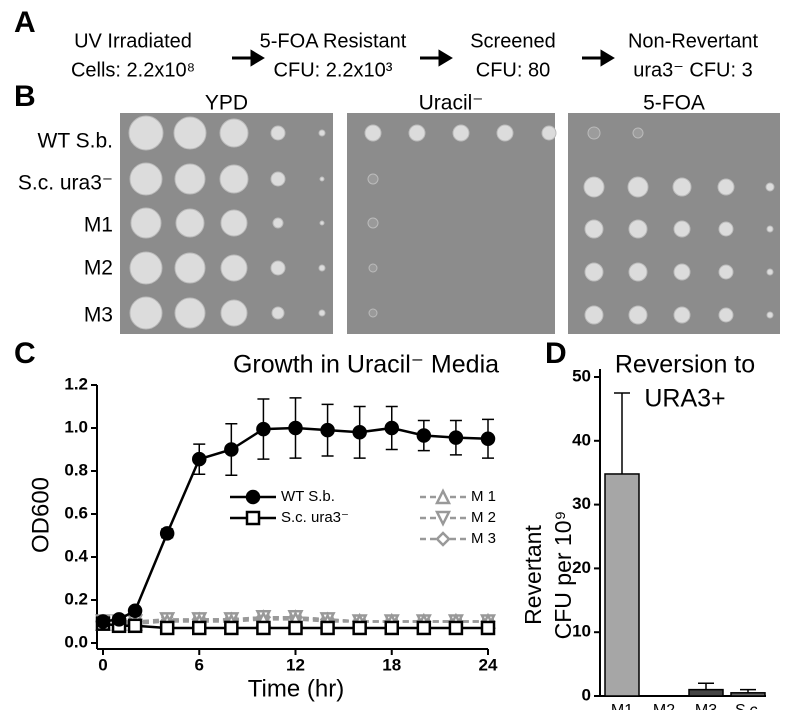  Describe the element at coordinates (563, 575) in the screenshot. I see `y-axis-label: CFU per 10⁹` at that location.